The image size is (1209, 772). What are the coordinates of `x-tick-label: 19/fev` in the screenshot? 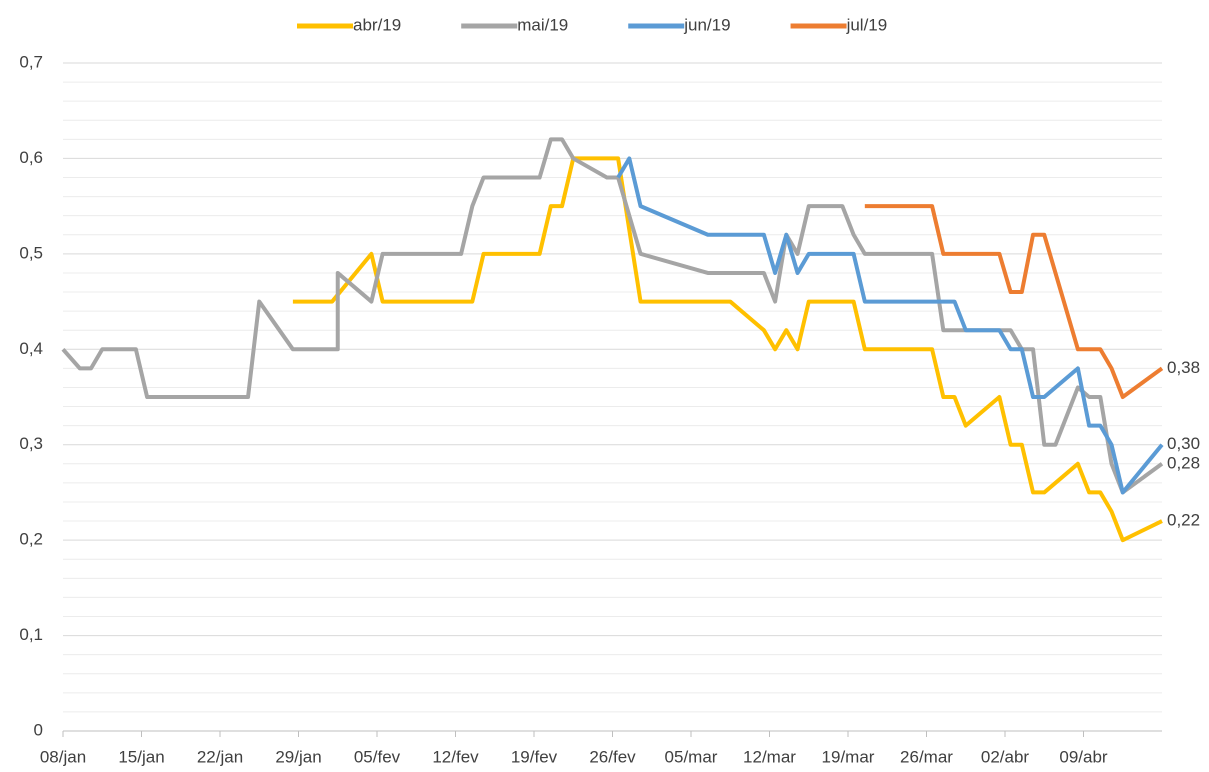 It's located at (534, 756).